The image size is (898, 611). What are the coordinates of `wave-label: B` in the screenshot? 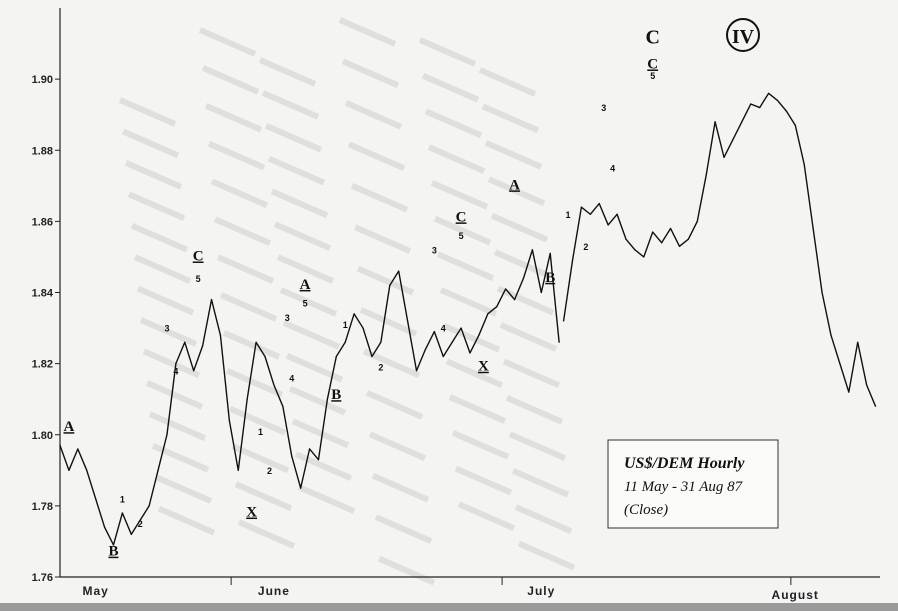 It's located at (113, 552).